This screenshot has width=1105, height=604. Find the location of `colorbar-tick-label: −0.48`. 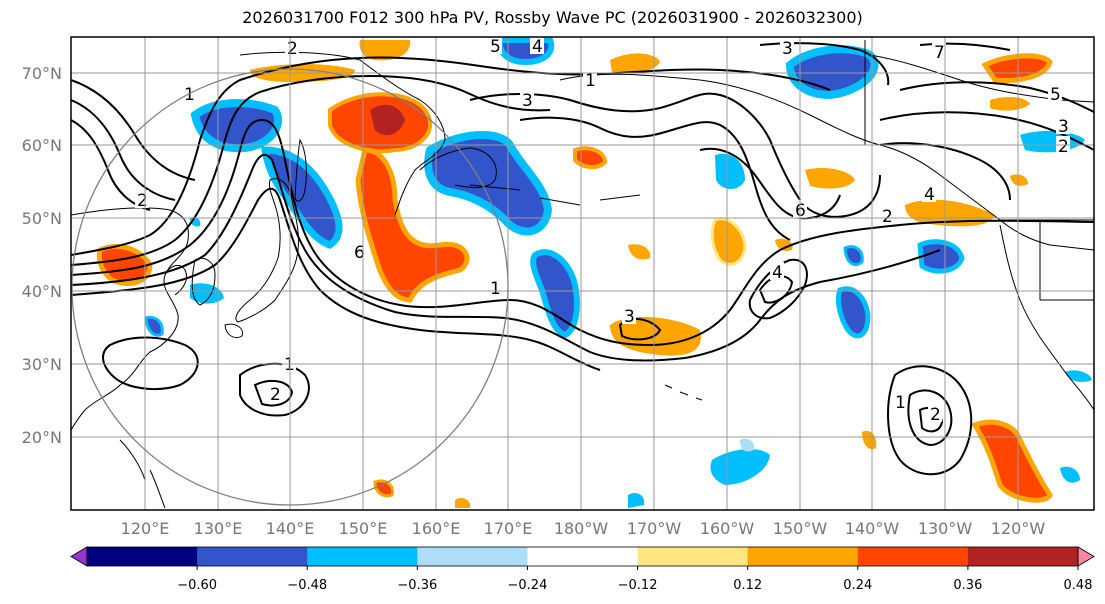

colorbar-tick-label: −0.48 is located at coordinates (307, 585).